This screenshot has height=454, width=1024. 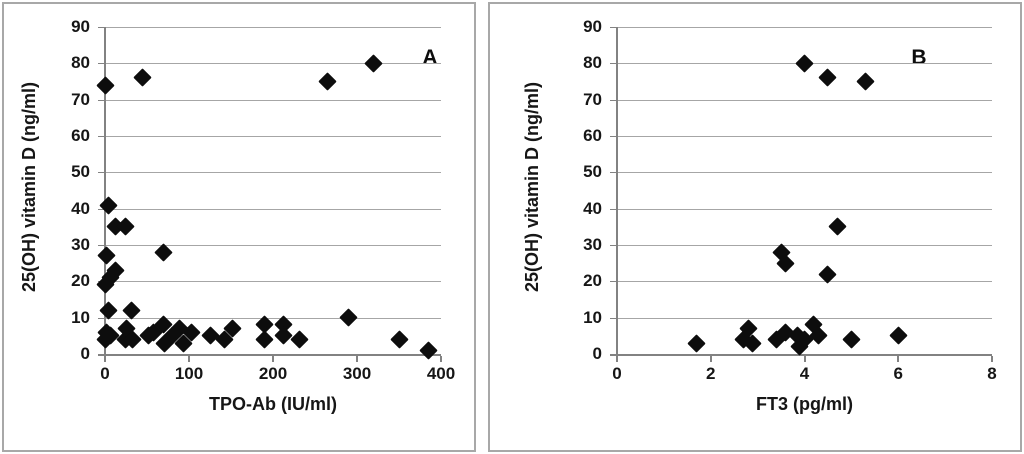 I want to click on panel-letter-b: B, so click(x=919, y=57).